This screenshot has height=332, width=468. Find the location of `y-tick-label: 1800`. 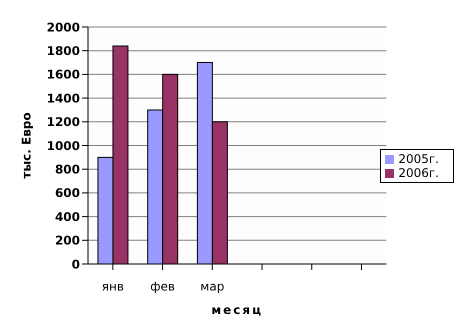

y-tick-label: 1800 is located at coordinates (63, 51).